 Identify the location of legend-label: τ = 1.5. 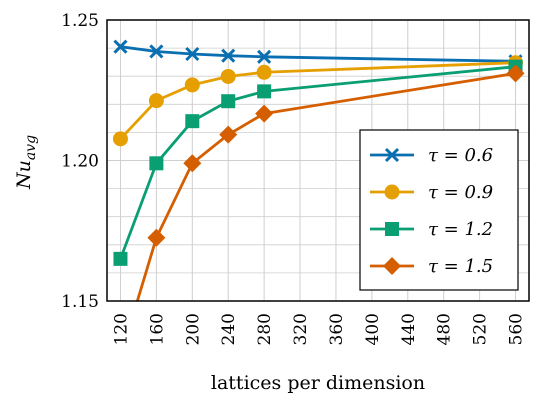
(460, 266).